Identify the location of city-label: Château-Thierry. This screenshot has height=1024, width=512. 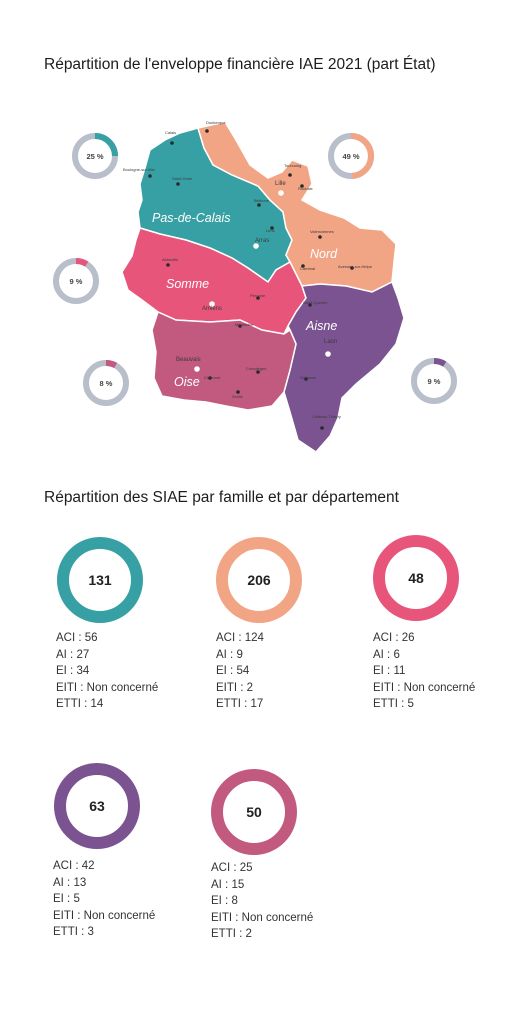
(326, 416).